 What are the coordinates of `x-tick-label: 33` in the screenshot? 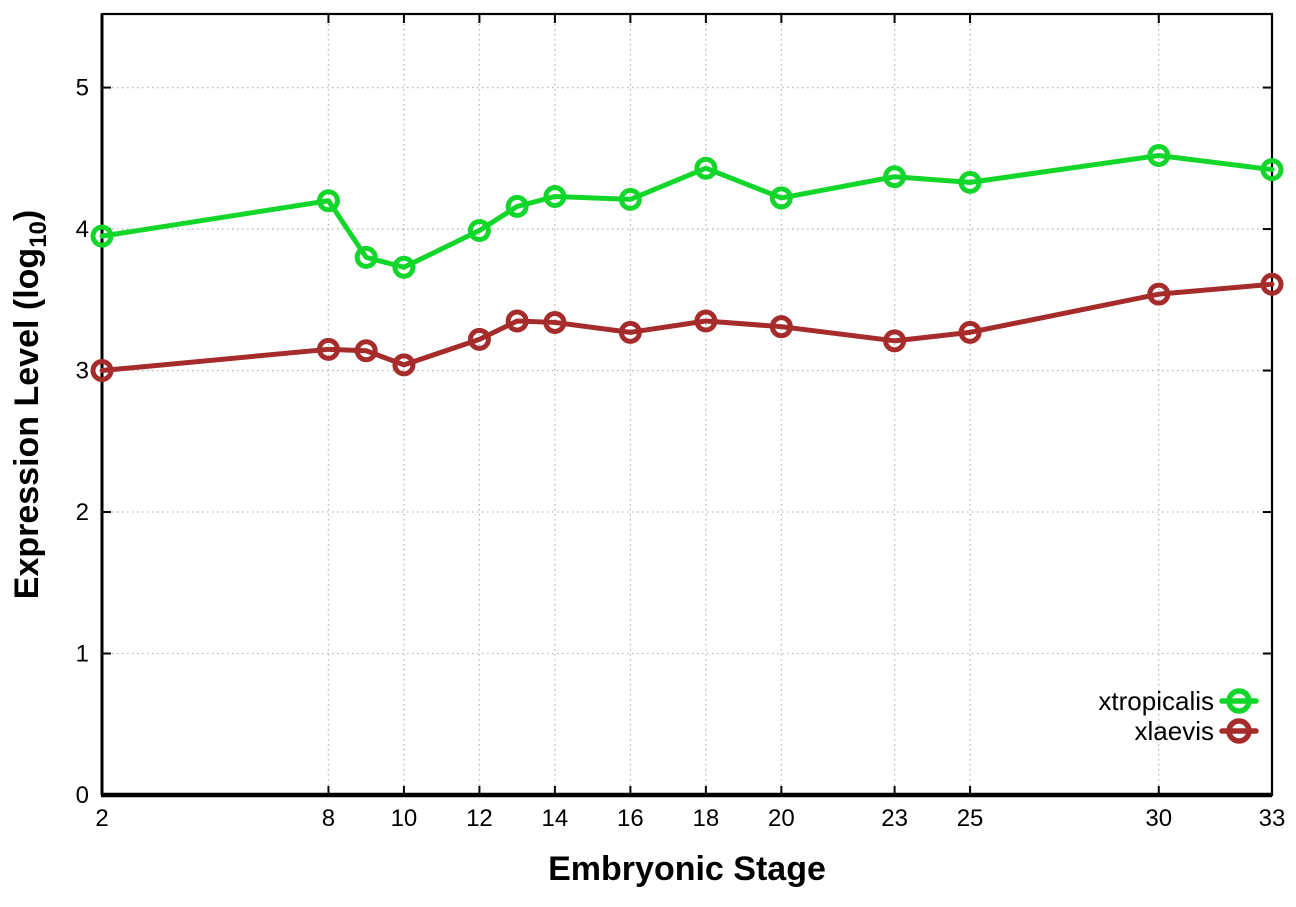 It's located at (1272, 818).